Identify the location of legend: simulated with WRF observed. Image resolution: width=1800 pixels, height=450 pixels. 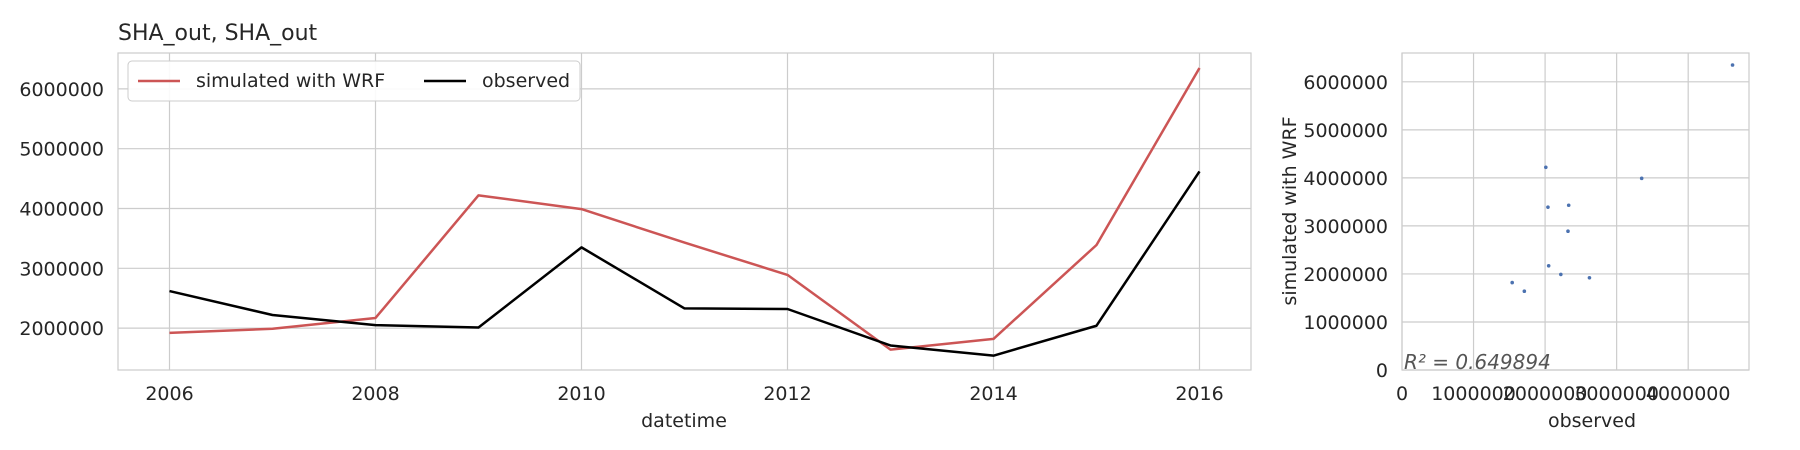
(354, 81).